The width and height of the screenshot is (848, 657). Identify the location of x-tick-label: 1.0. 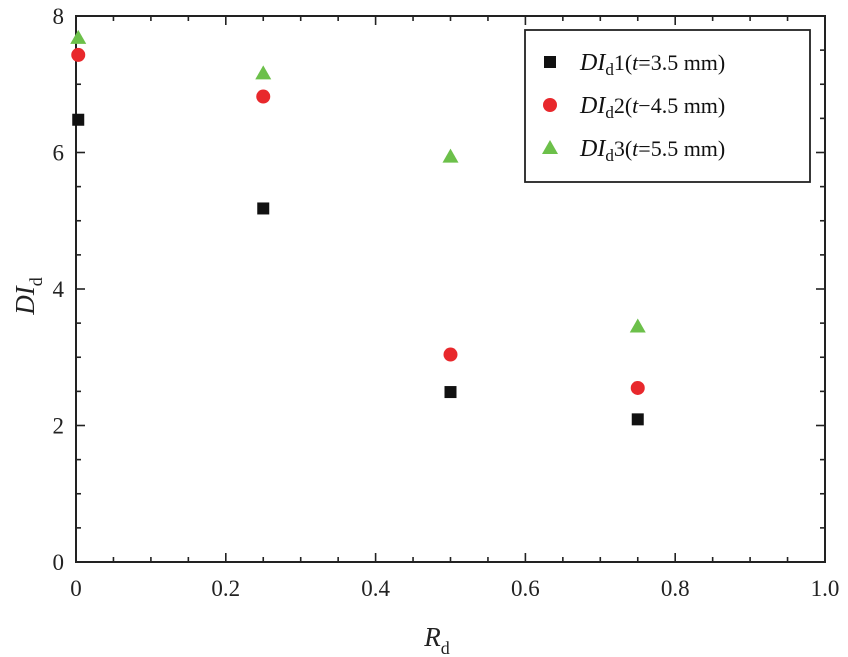
(825, 588).